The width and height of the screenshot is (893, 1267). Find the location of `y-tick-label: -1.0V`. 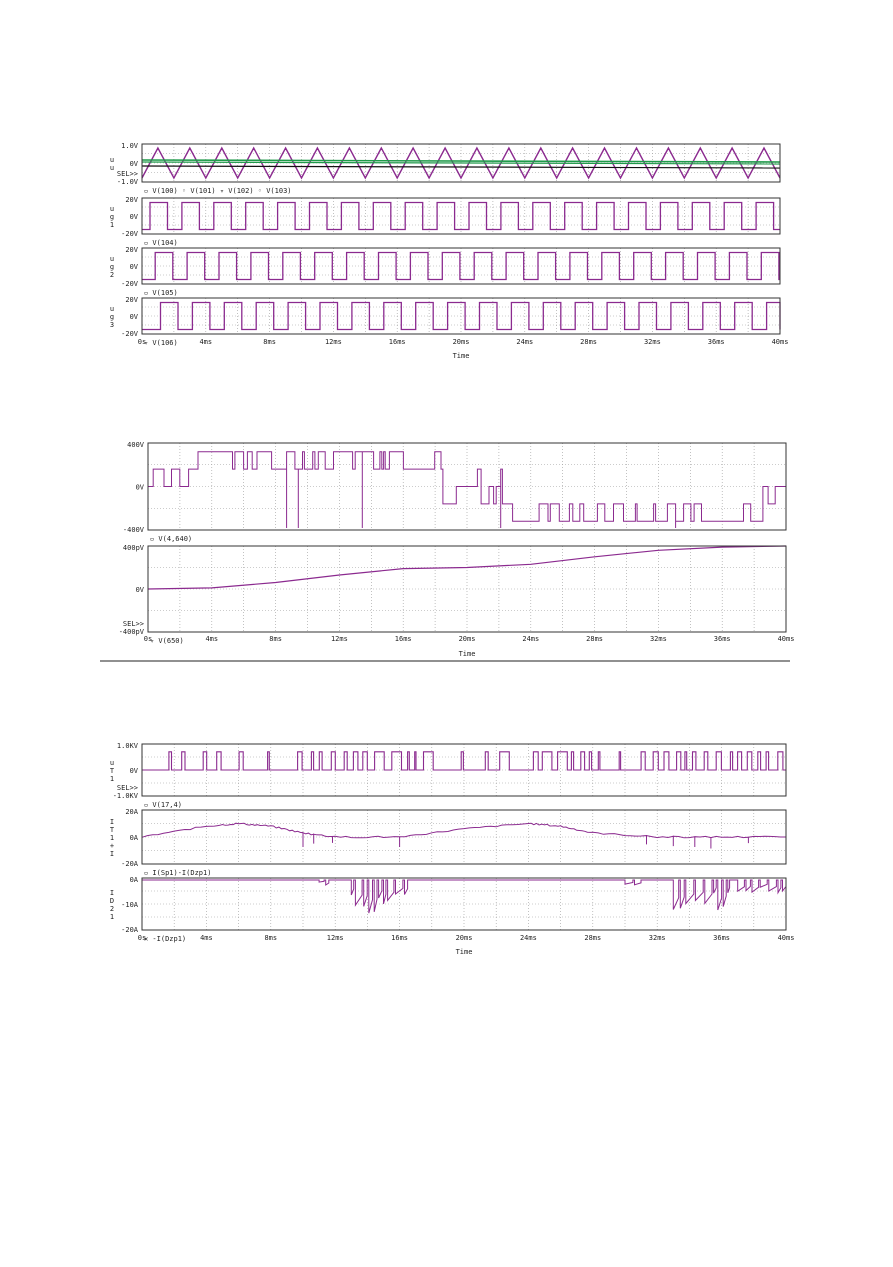

y-tick-label: -1.0V is located at coordinates (128, 182).